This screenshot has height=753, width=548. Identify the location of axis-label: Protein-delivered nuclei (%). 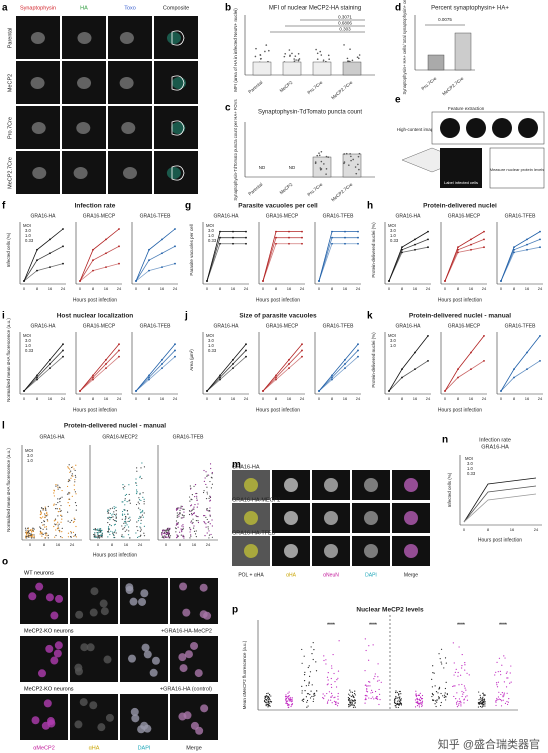
(373, 360).